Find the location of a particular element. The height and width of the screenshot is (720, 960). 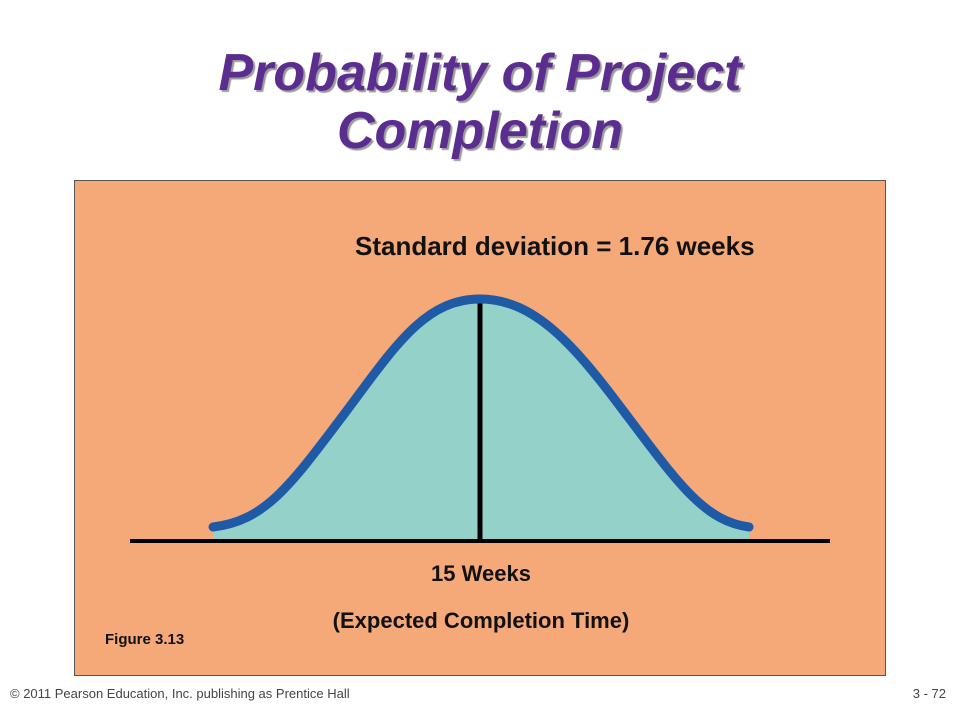

page-number: 3 - 72 is located at coordinates (929, 693).